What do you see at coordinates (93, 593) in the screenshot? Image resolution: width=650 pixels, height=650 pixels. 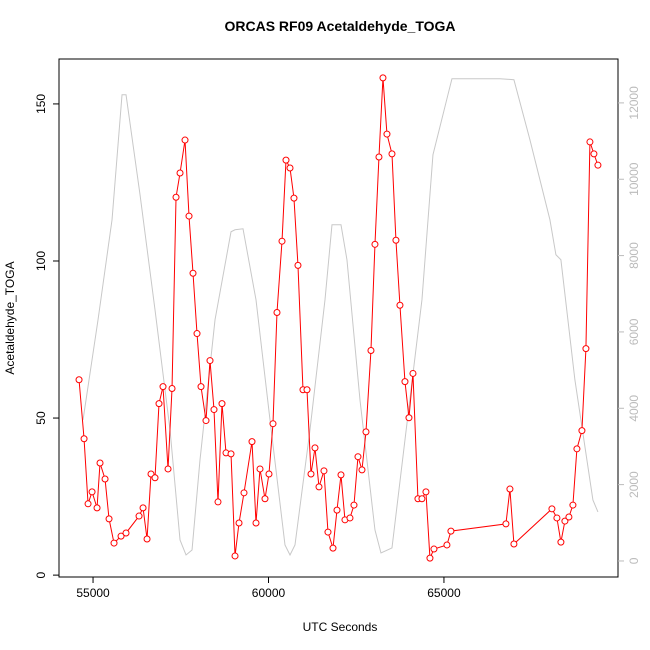 I see `x-tick-label: 55000` at bounding box center [93, 593].